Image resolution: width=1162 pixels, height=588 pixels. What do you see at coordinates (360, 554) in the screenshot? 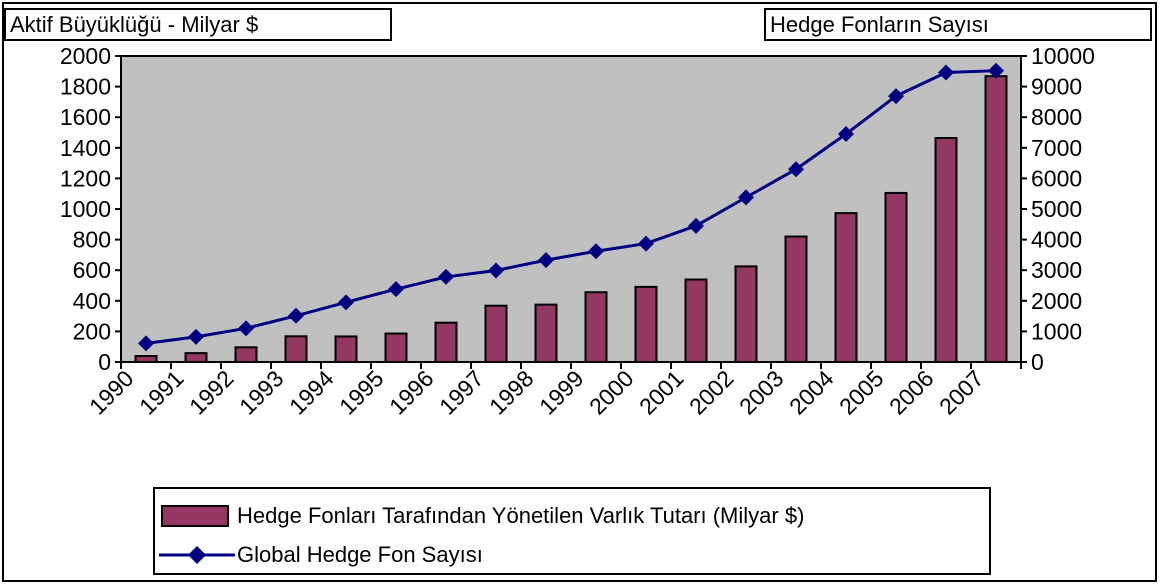
I see `legend-line-label: Global Hedge Fon Sayısı` at bounding box center [360, 554].